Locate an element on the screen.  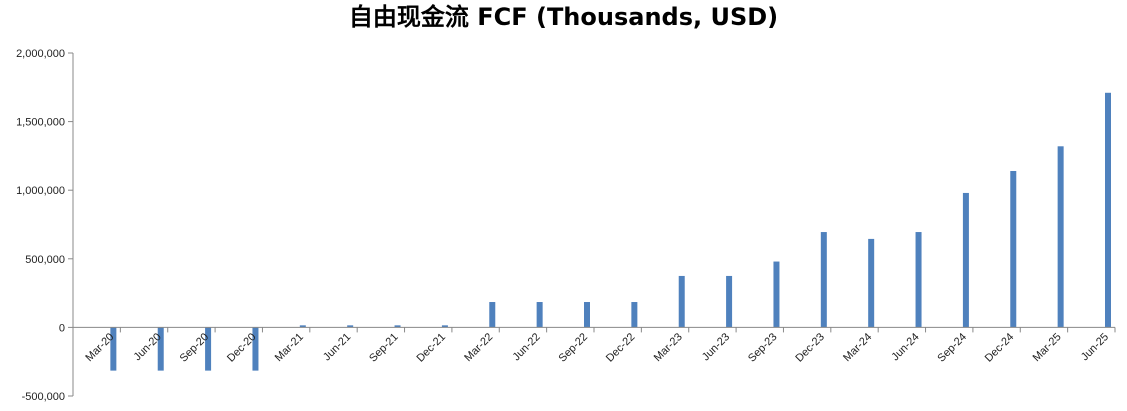
x-tick-label: Mar-22 is located at coordinates (478, 347).